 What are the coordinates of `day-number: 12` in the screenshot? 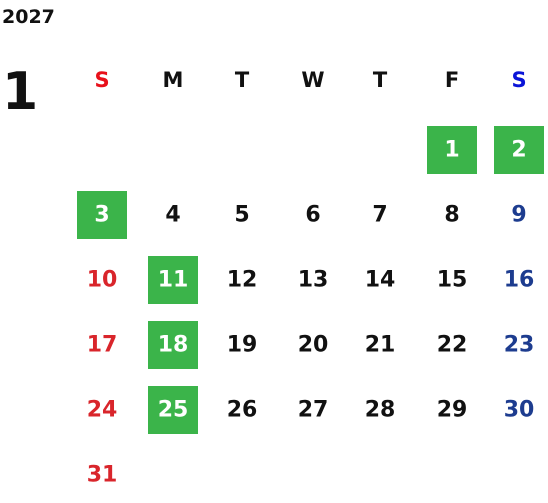 It's located at (242, 280).